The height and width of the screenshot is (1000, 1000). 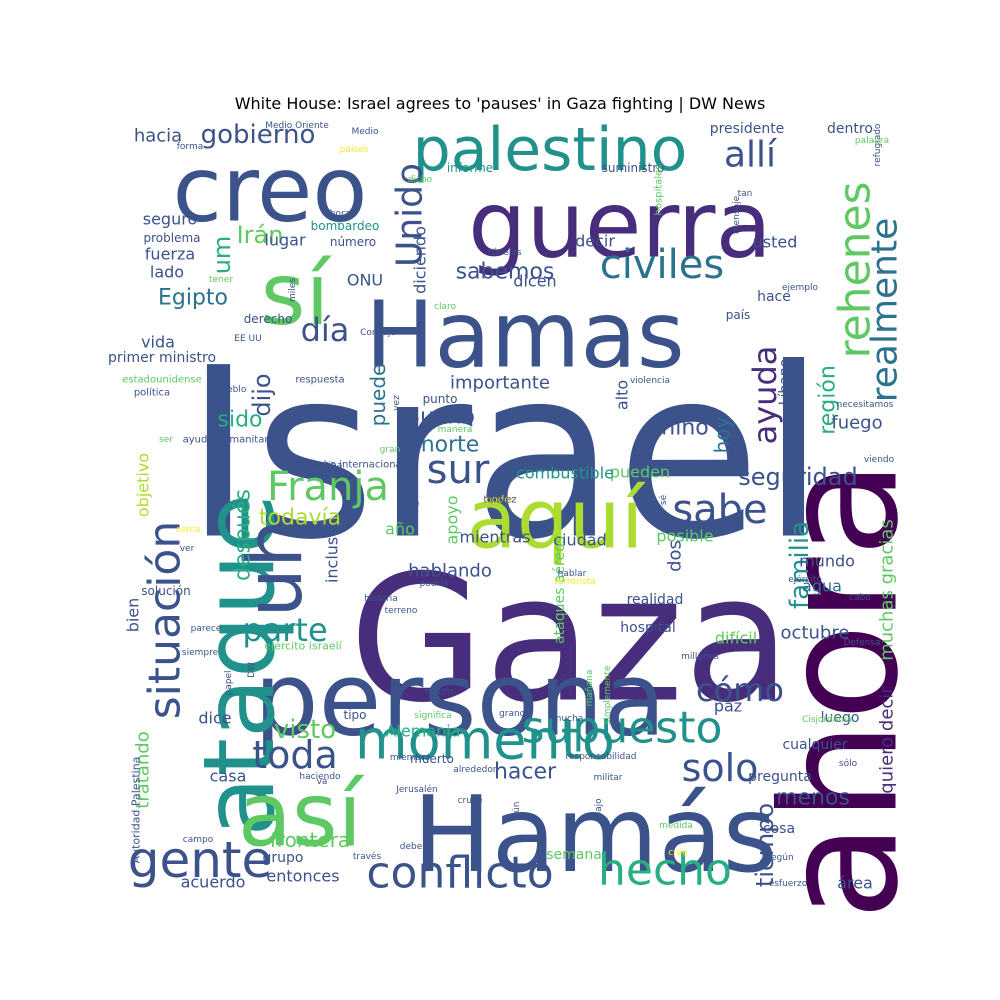 What do you see at coordinates (840, 718) in the screenshot?
I see `word-104: luego` at bounding box center [840, 718].